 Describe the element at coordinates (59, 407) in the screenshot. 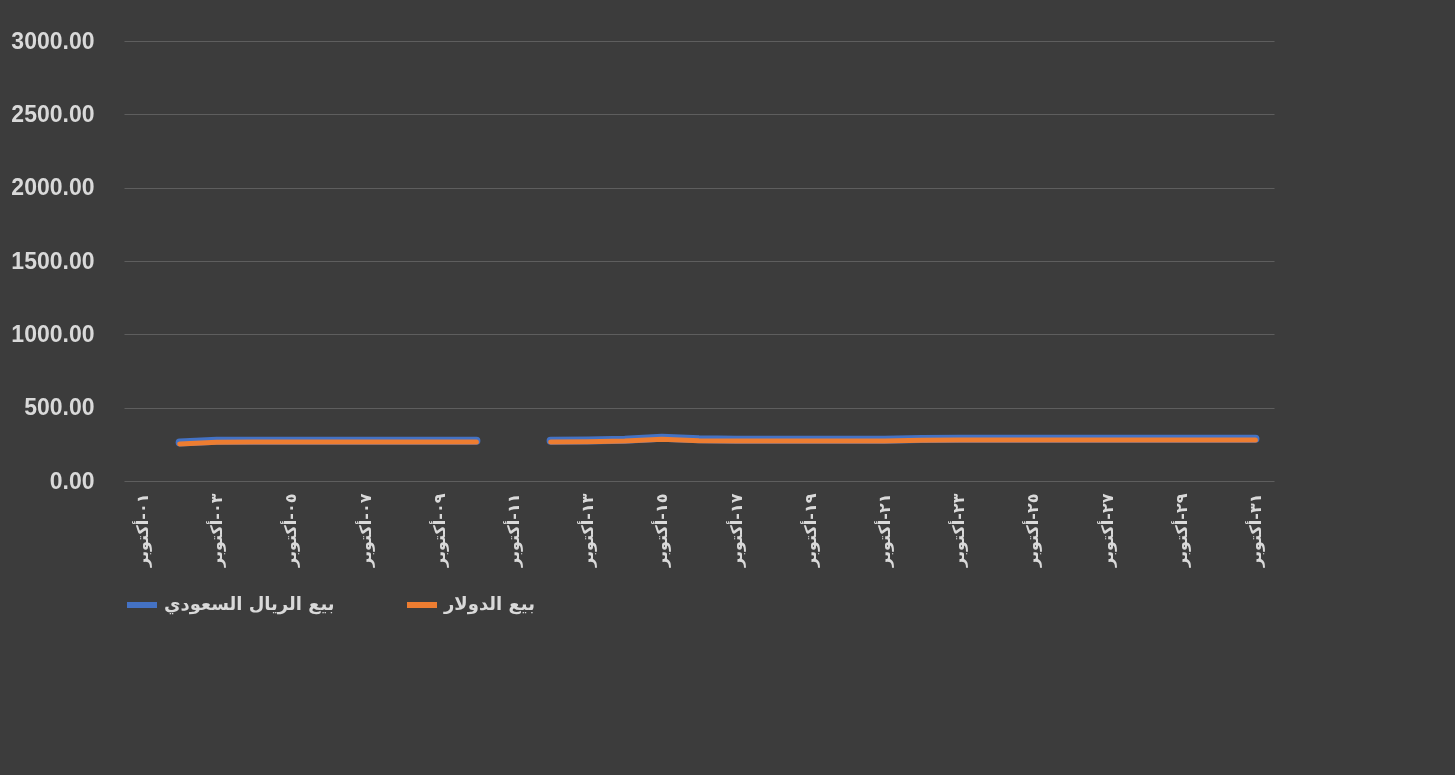

I see `y-tick-label: 500.00` at that location.